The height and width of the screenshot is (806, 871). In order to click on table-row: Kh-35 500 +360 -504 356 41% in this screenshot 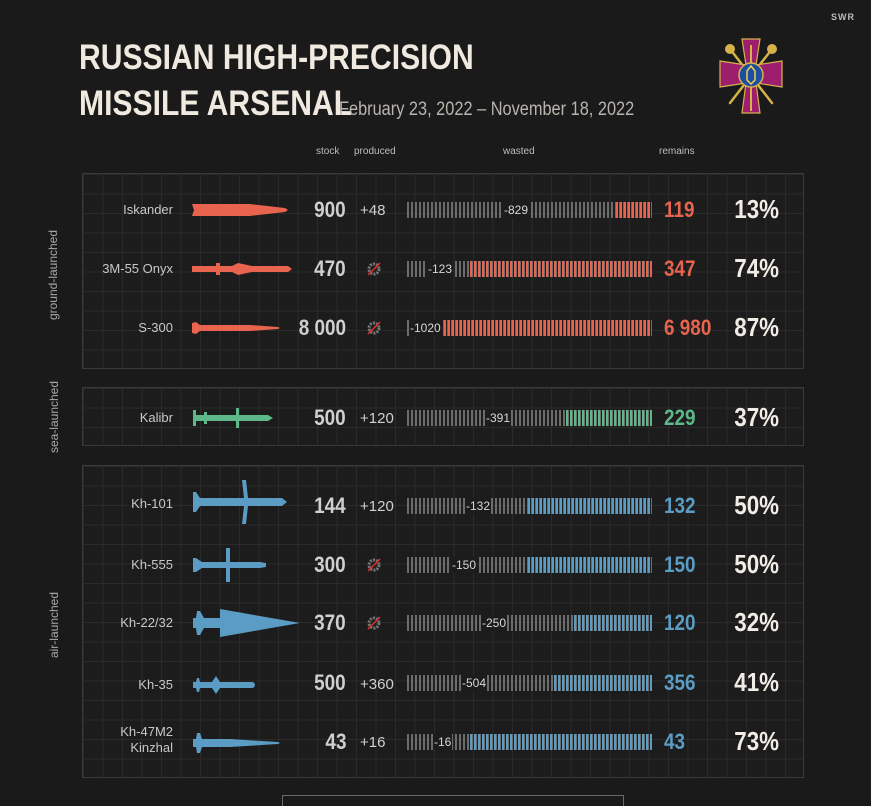, I will do `click(435, 683)`.